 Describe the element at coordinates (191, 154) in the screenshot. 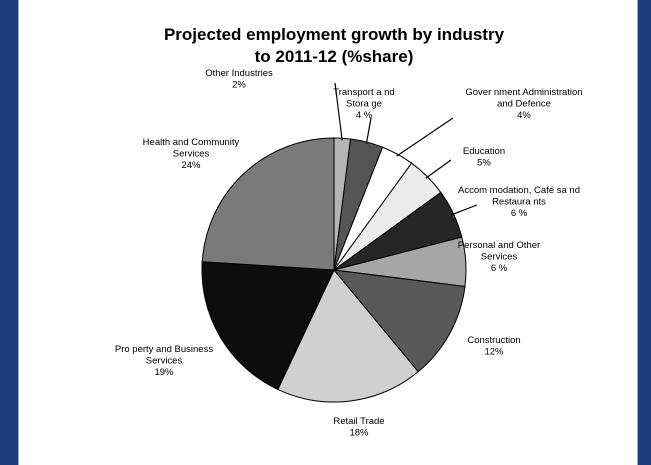

I see `slice-label-9: Health and Community Services 24%` at that location.